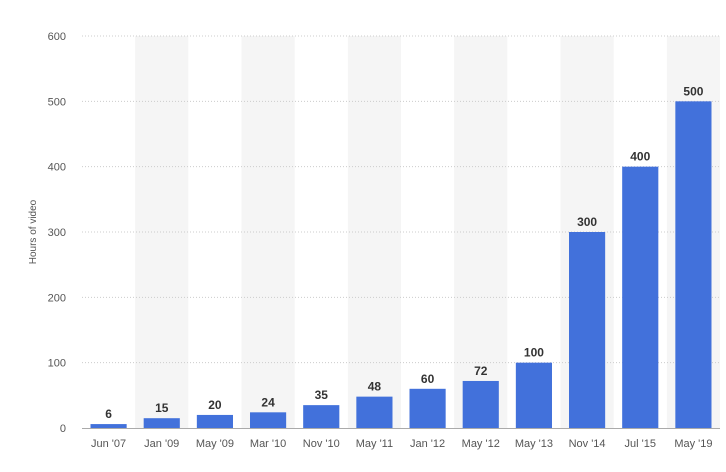 The height and width of the screenshot is (472, 726). What do you see at coordinates (481, 371) in the screenshot?
I see `data-label: 72` at bounding box center [481, 371].